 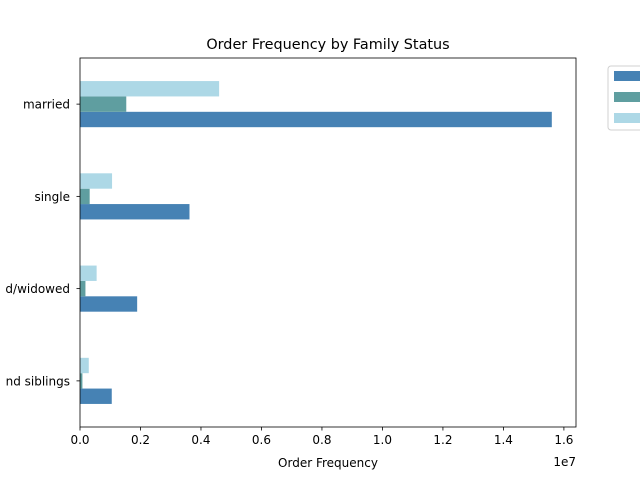 What do you see at coordinates (328, 463) in the screenshot?
I see `x-axis-label: Order Frequency` at bounding box center [328, 463].